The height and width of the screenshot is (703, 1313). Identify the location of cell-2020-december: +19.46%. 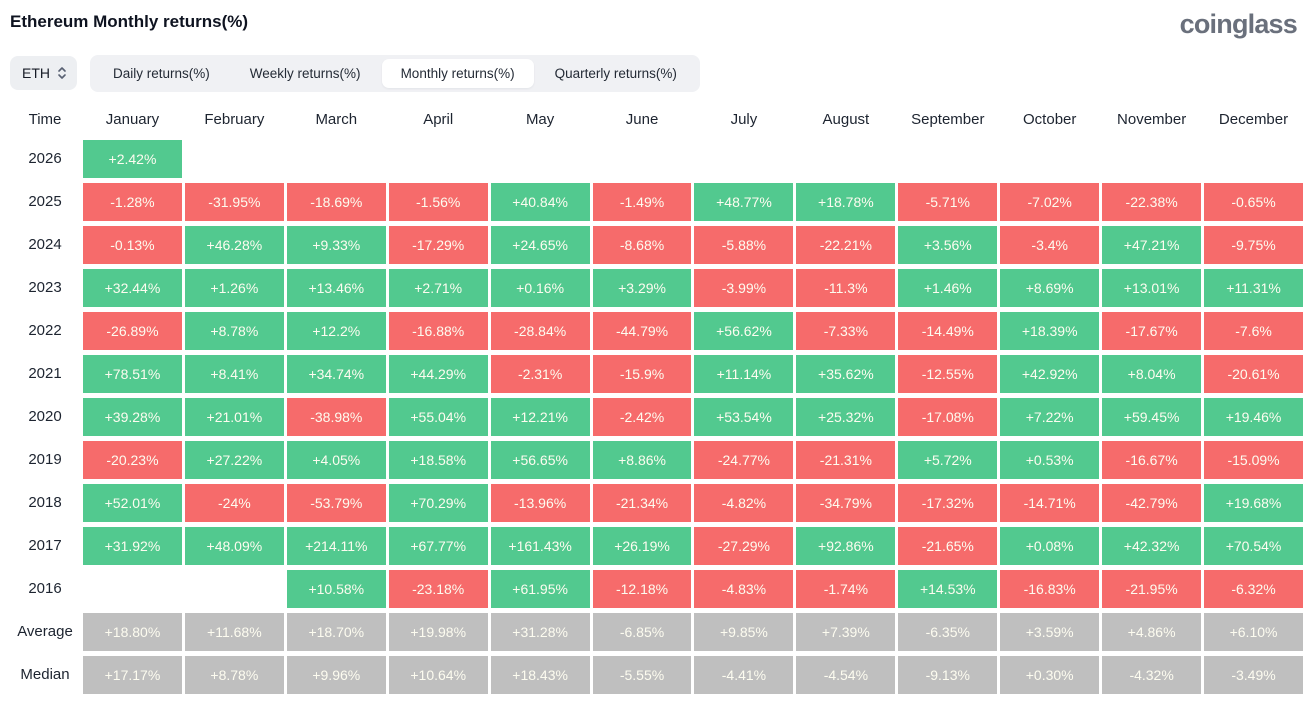
(1253, 416).